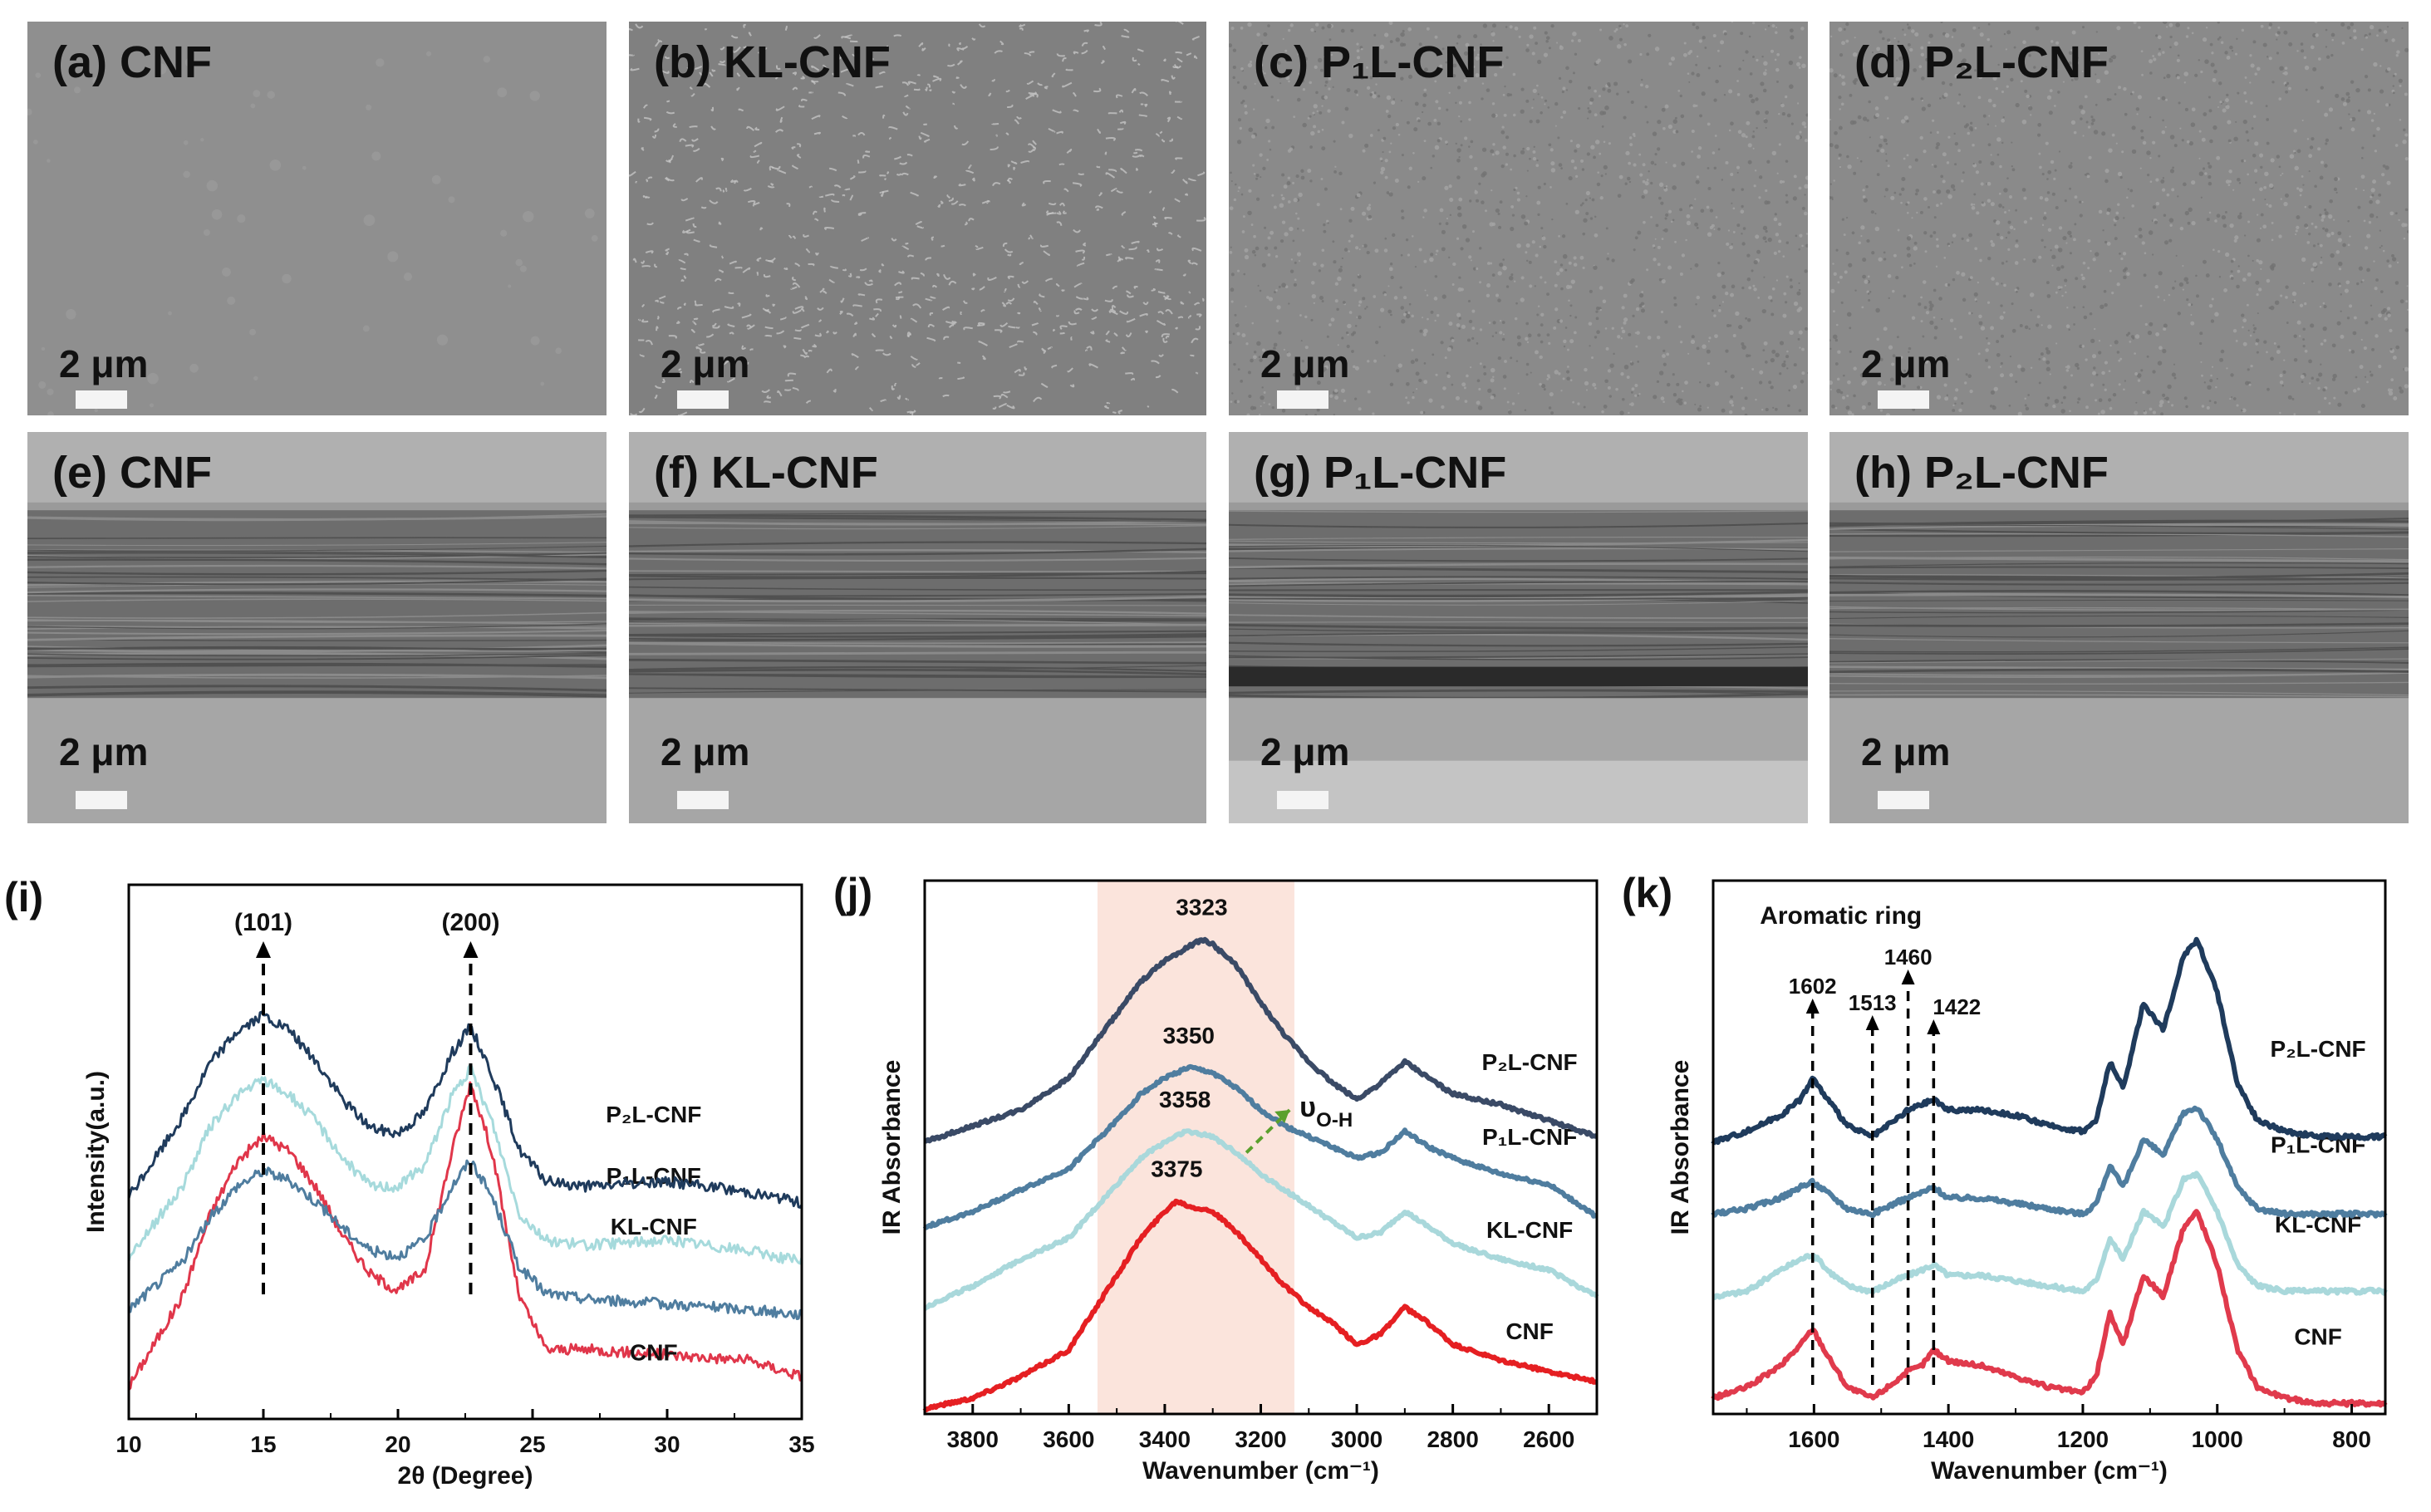  Describe the element at coordinates (2351, 1439) in the screenshot. I see `x-tick-label: 800` at that location.